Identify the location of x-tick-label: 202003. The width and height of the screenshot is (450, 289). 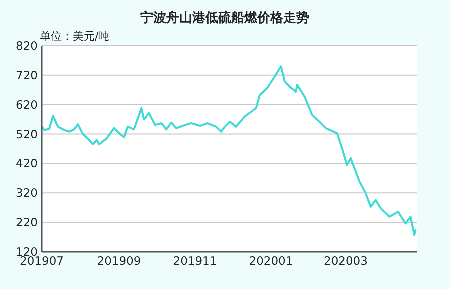
(346, 261).